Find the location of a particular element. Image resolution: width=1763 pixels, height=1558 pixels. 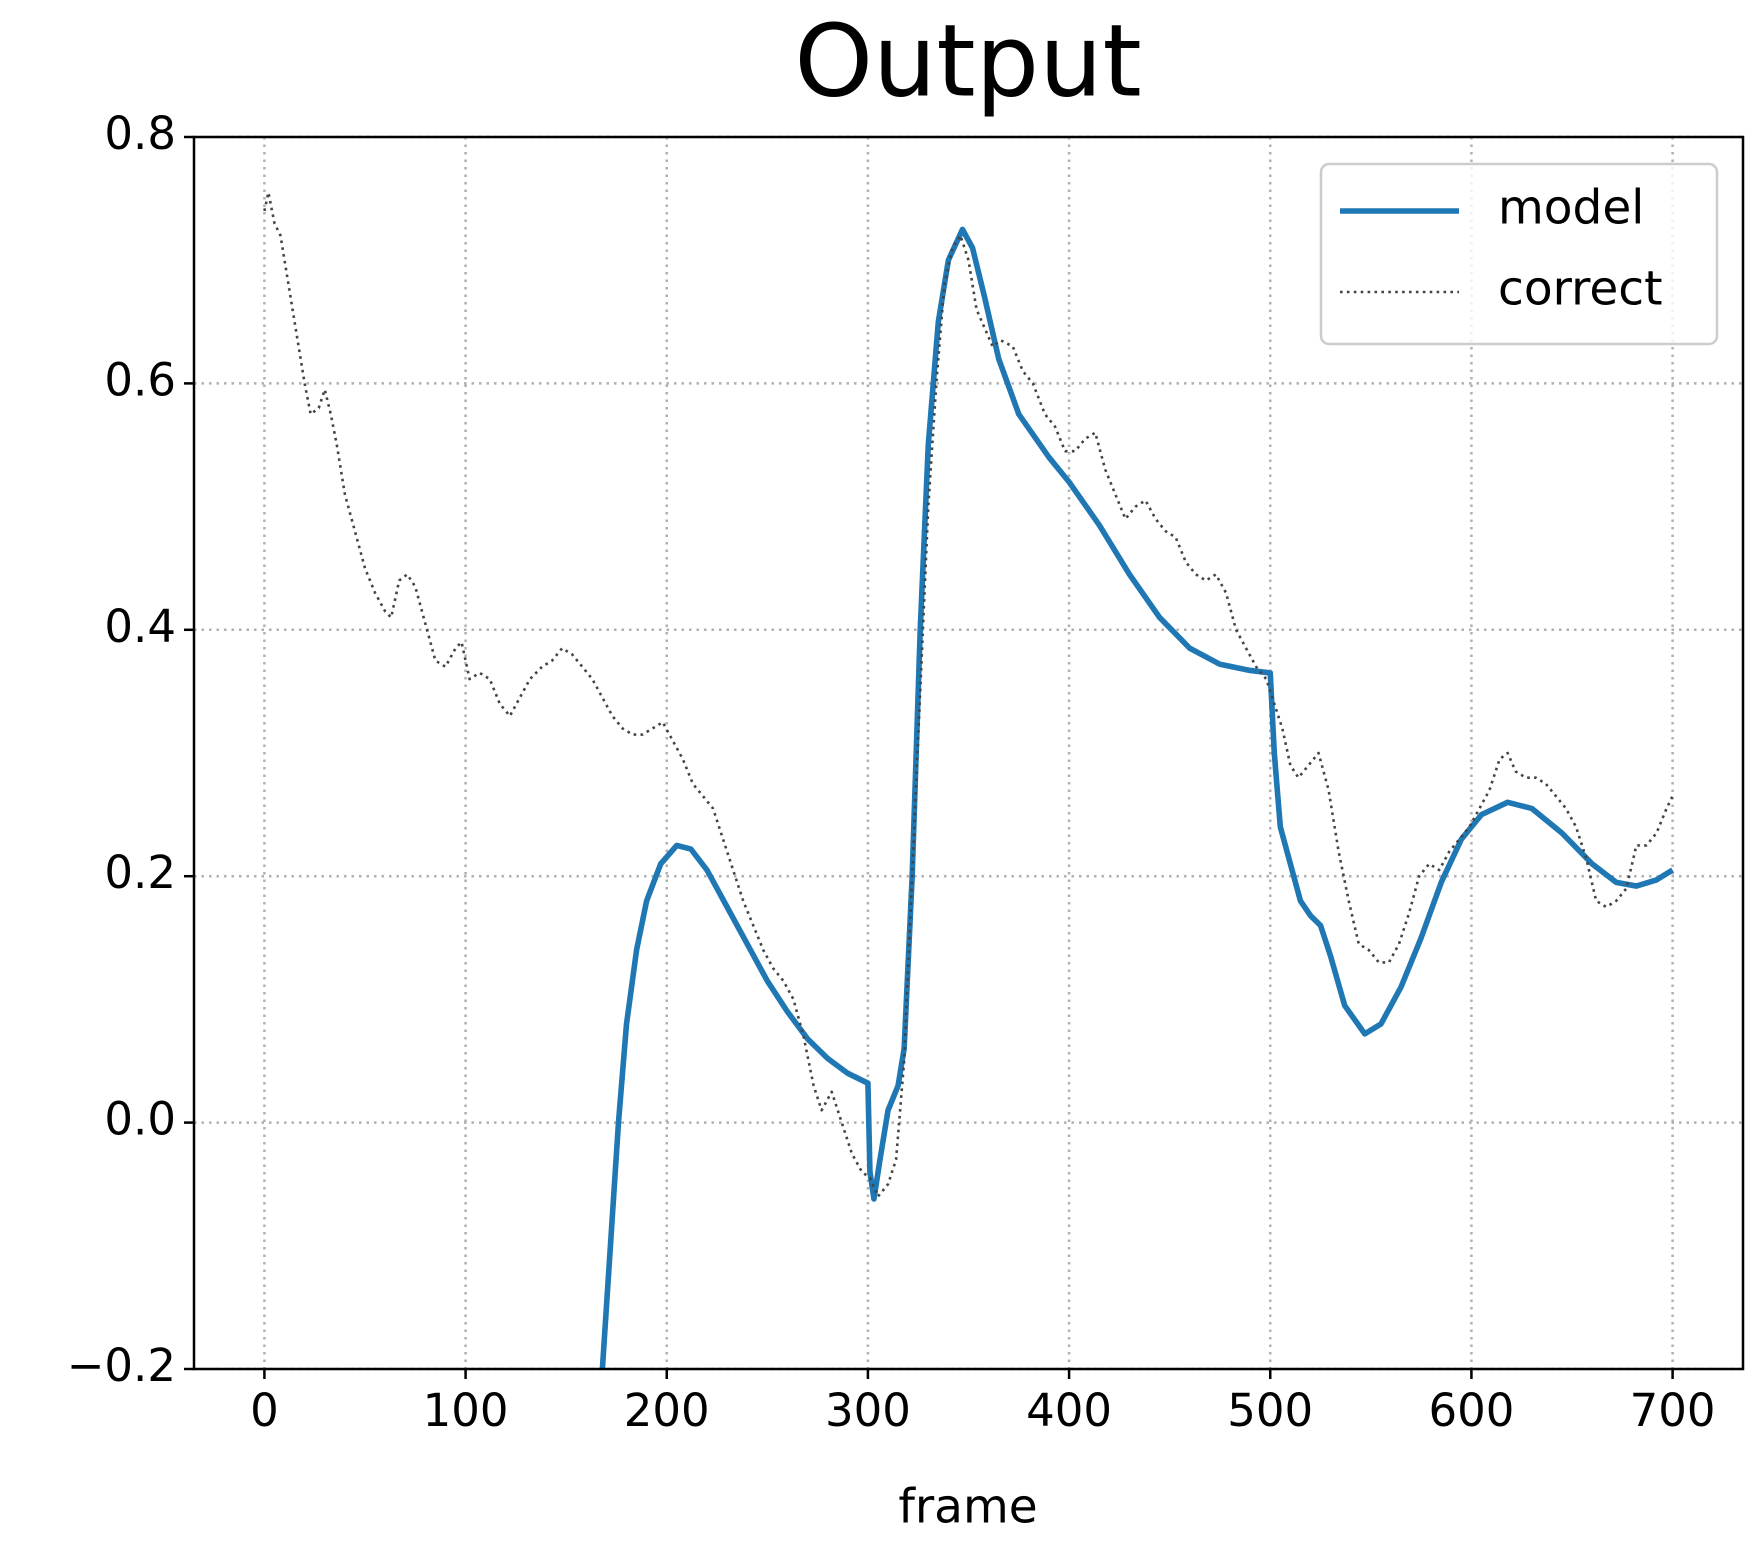

x-tick-label: 600 is located at coordinates (1471, 1410).